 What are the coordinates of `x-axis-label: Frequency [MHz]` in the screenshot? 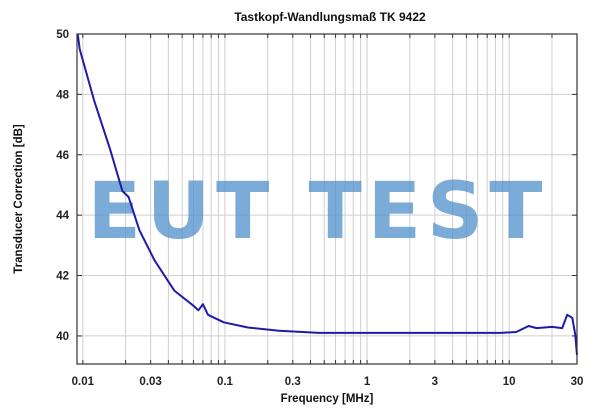 It's located at (327, 399).